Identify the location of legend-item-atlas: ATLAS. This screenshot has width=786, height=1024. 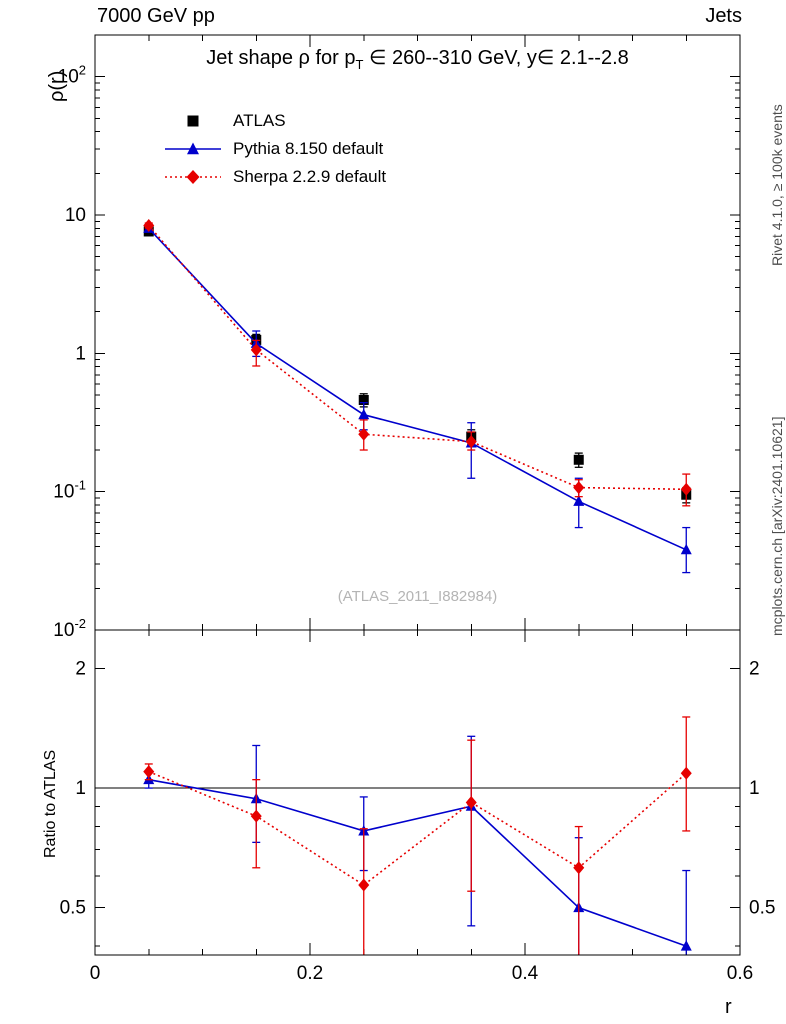
(274, 121).